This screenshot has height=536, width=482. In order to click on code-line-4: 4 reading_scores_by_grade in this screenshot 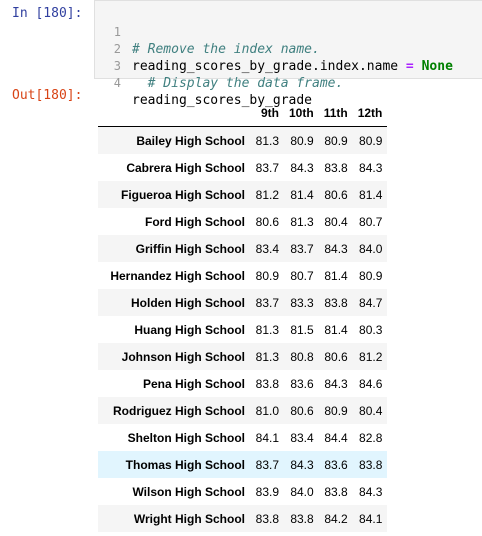, I will do `click(203, 83)`.